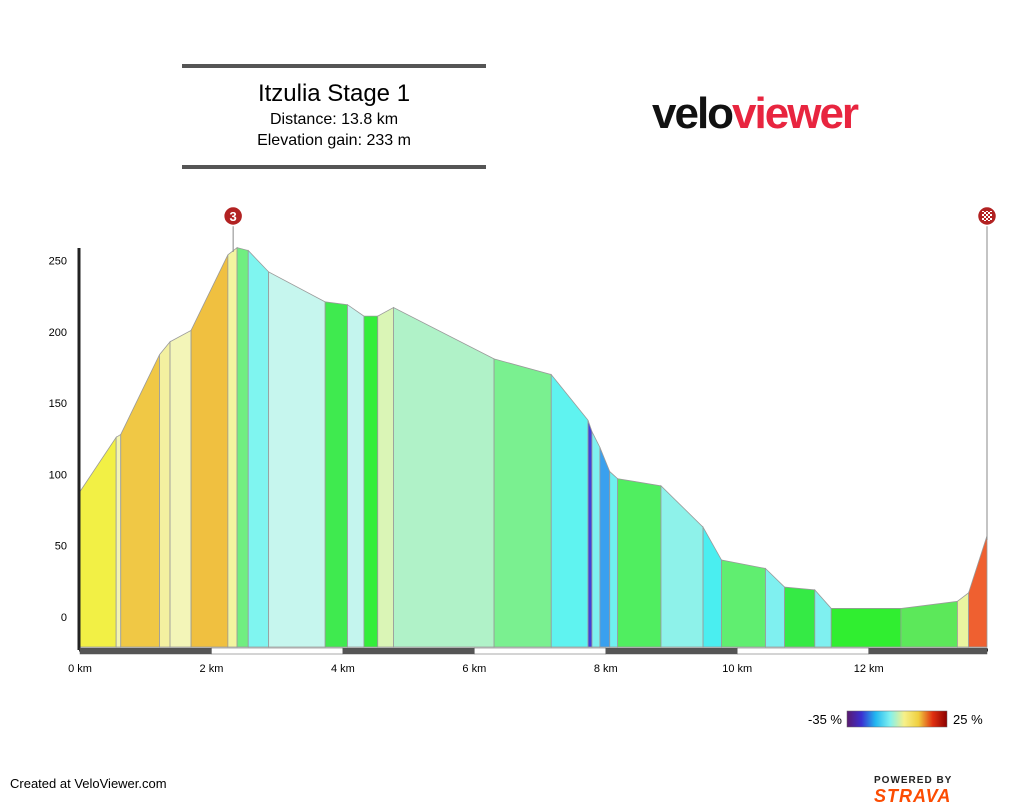 The height and width of the screenshot is (807, 1030). What do you see at coordinates (61, 547) in the screenshot?
I see `y-tick-label-50: 50` at bounding box center [61, 547].